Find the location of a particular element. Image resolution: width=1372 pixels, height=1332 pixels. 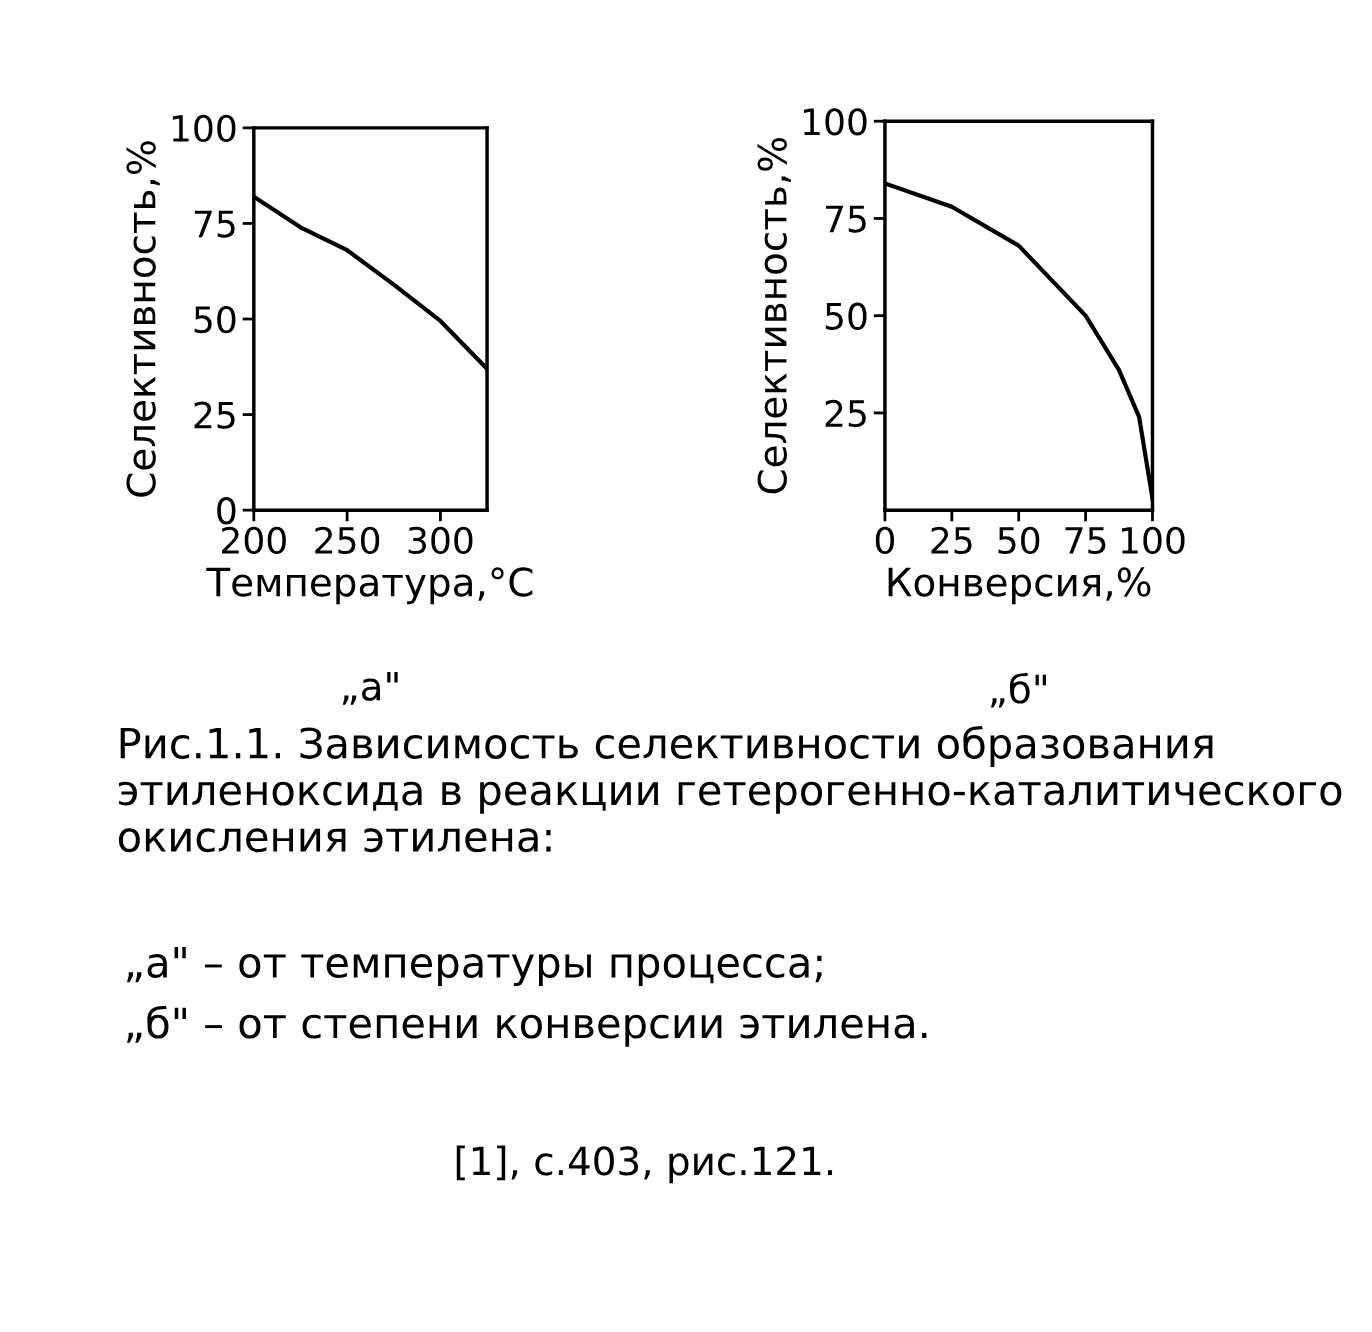

y-tick-label: 0 is located at coordinates (226, 511).